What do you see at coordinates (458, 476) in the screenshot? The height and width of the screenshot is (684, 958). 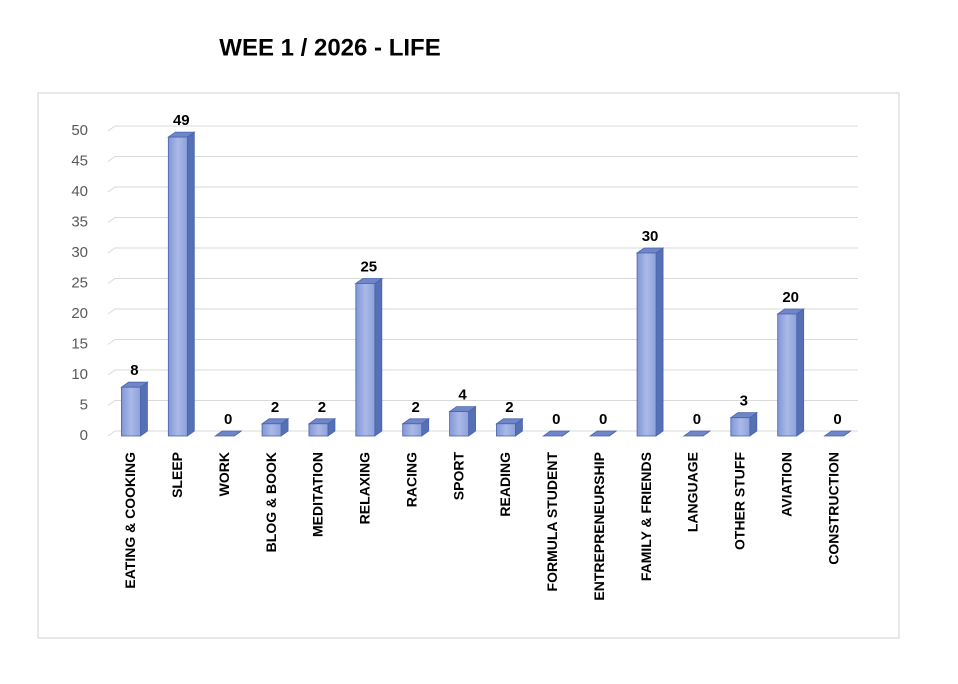 I see `x-tick-label: SPORT` at bounding box center [458, 476].